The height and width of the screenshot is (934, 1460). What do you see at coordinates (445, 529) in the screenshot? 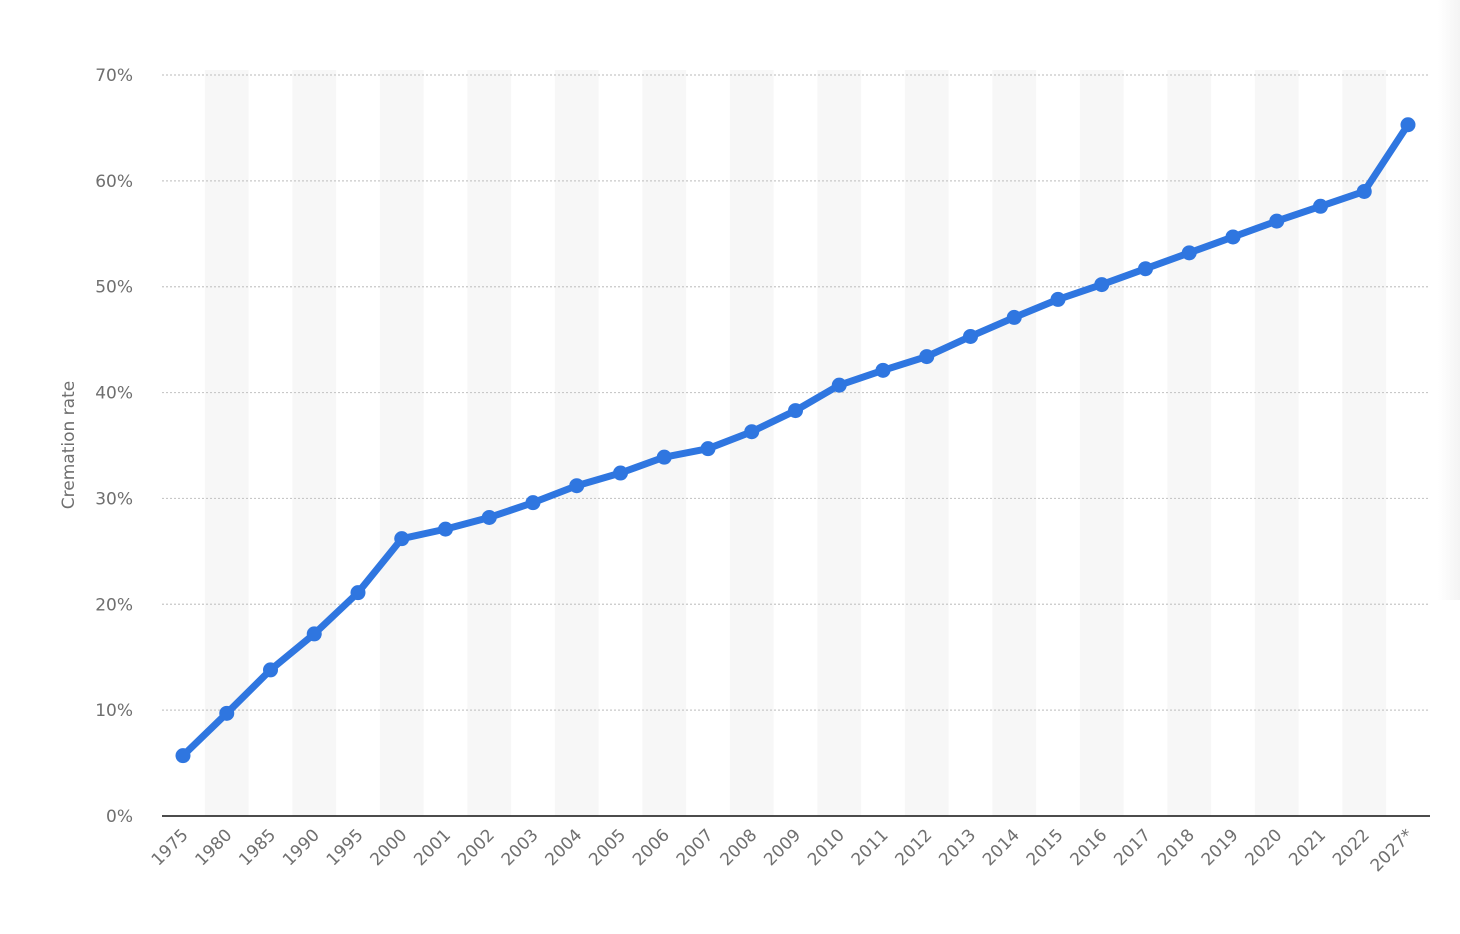
I see `data-point-2001` at bounding box center [445, 529].